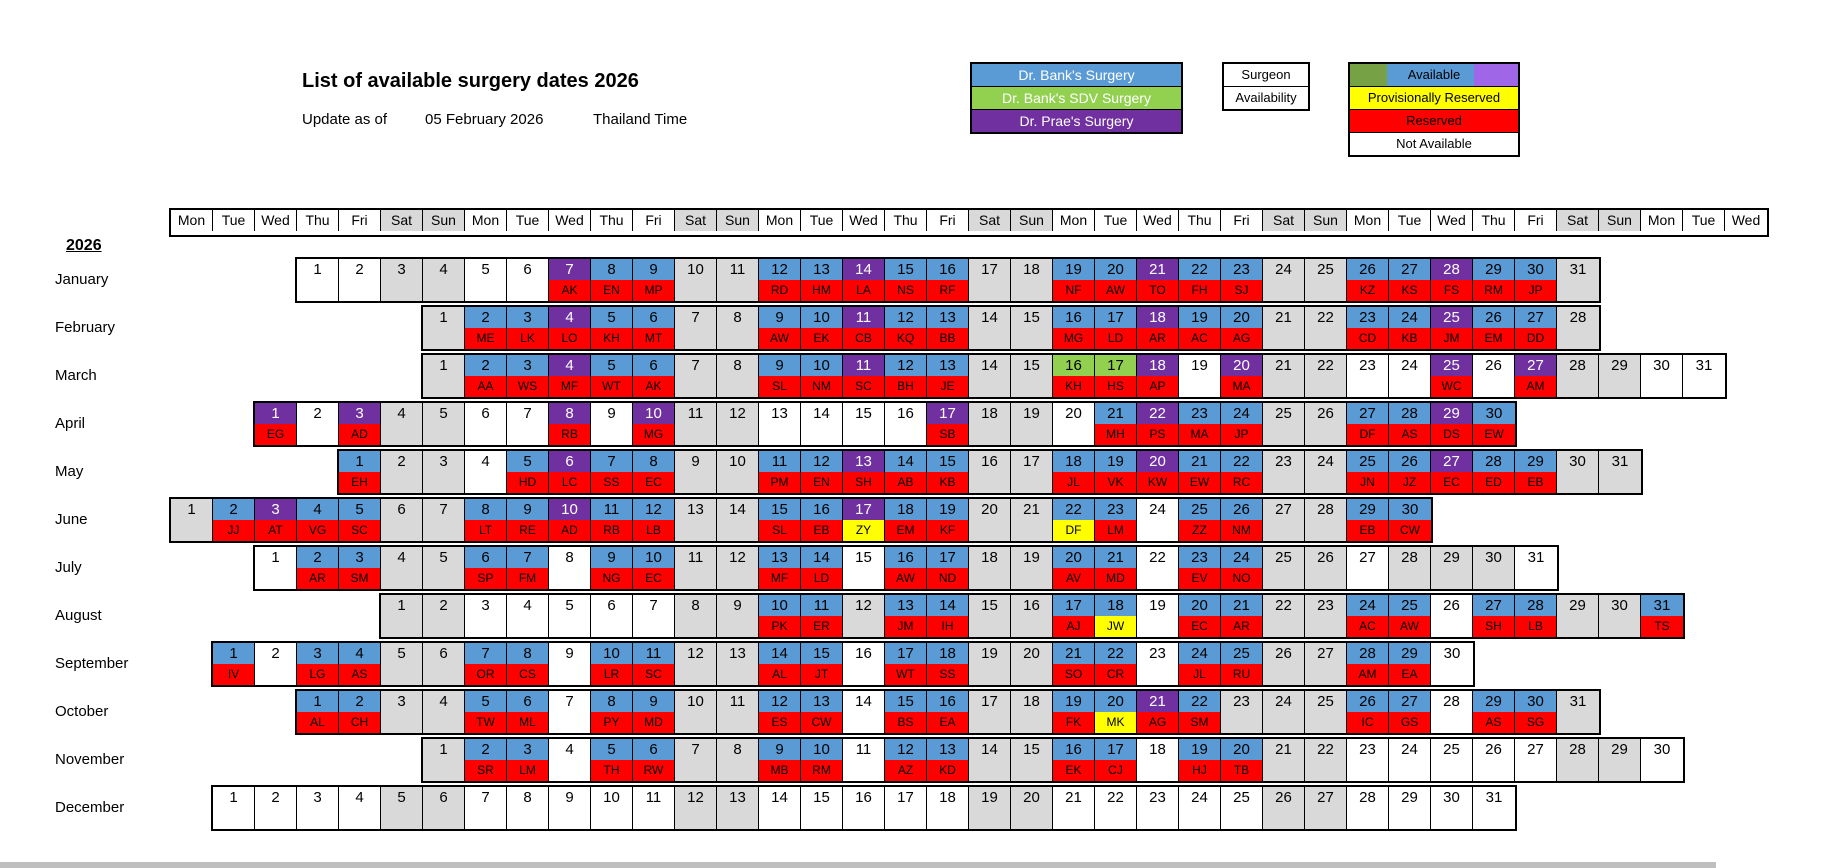 Image resolution: width=1840 pixels, height=868 pixels. What do you see at coordinates (528, 712) in the screenshot?
I see `day-cell-october-6: 6 ML` at bounding box center [528, 712].